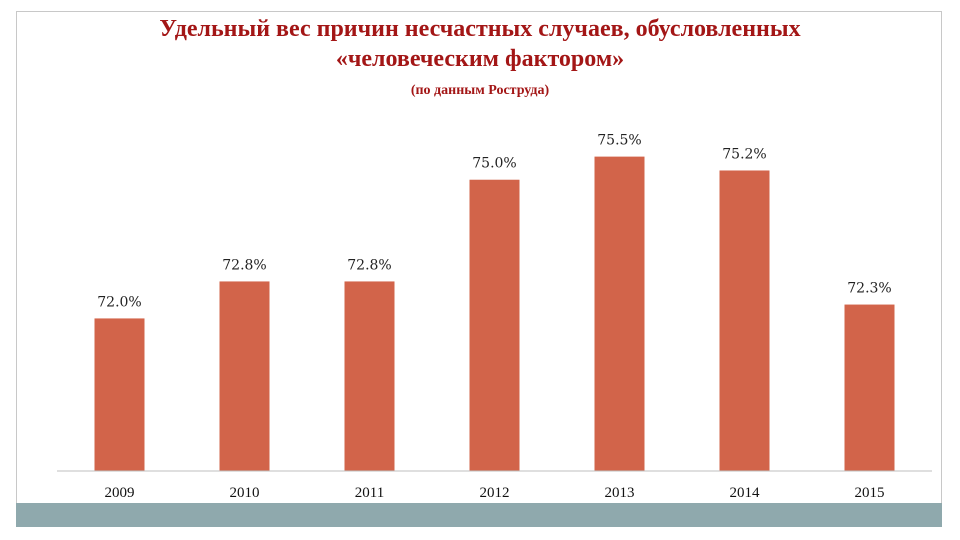 The width and height of the screenshot is (960, 540). What do you see at coordinates (120, 493) in the screenshot?
I see `category-label-2009: 2009` at bounding box center [120, 493].